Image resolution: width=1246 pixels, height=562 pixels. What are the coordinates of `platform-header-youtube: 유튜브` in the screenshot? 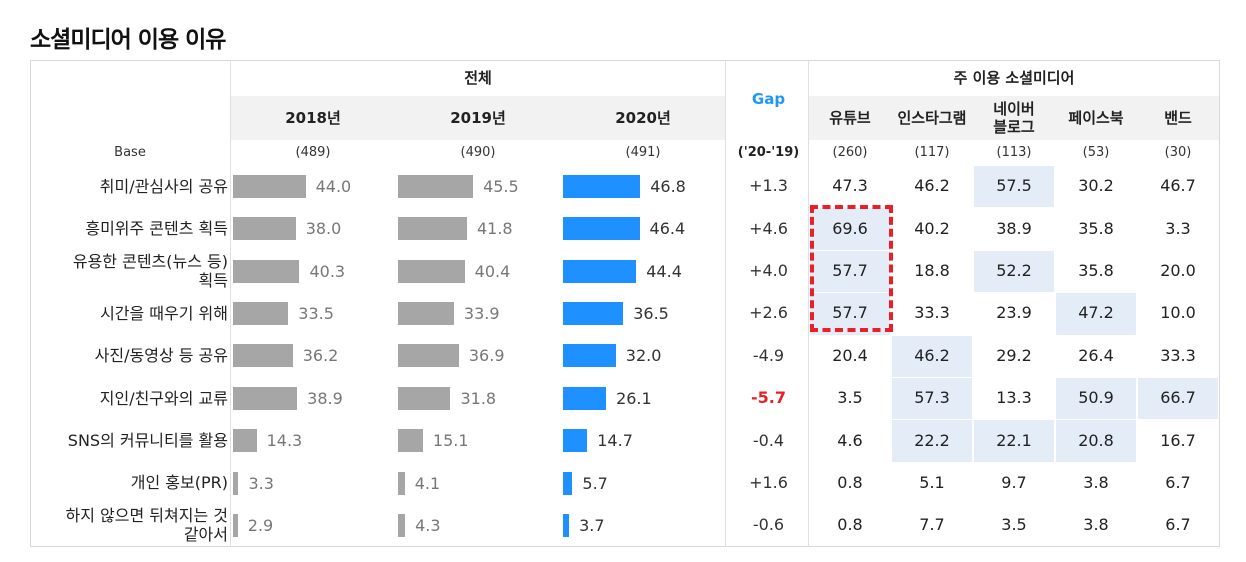 It's located at (850, 118).